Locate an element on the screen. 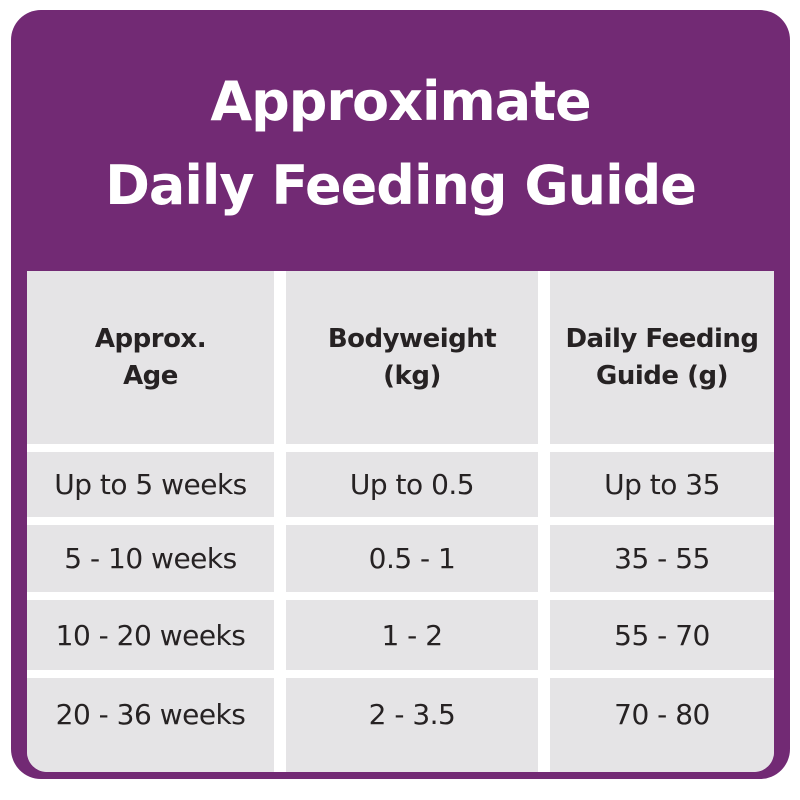 This screenshot has width=800, height=800. column-header-age-line2: Age is located at coordinates (150, 375).